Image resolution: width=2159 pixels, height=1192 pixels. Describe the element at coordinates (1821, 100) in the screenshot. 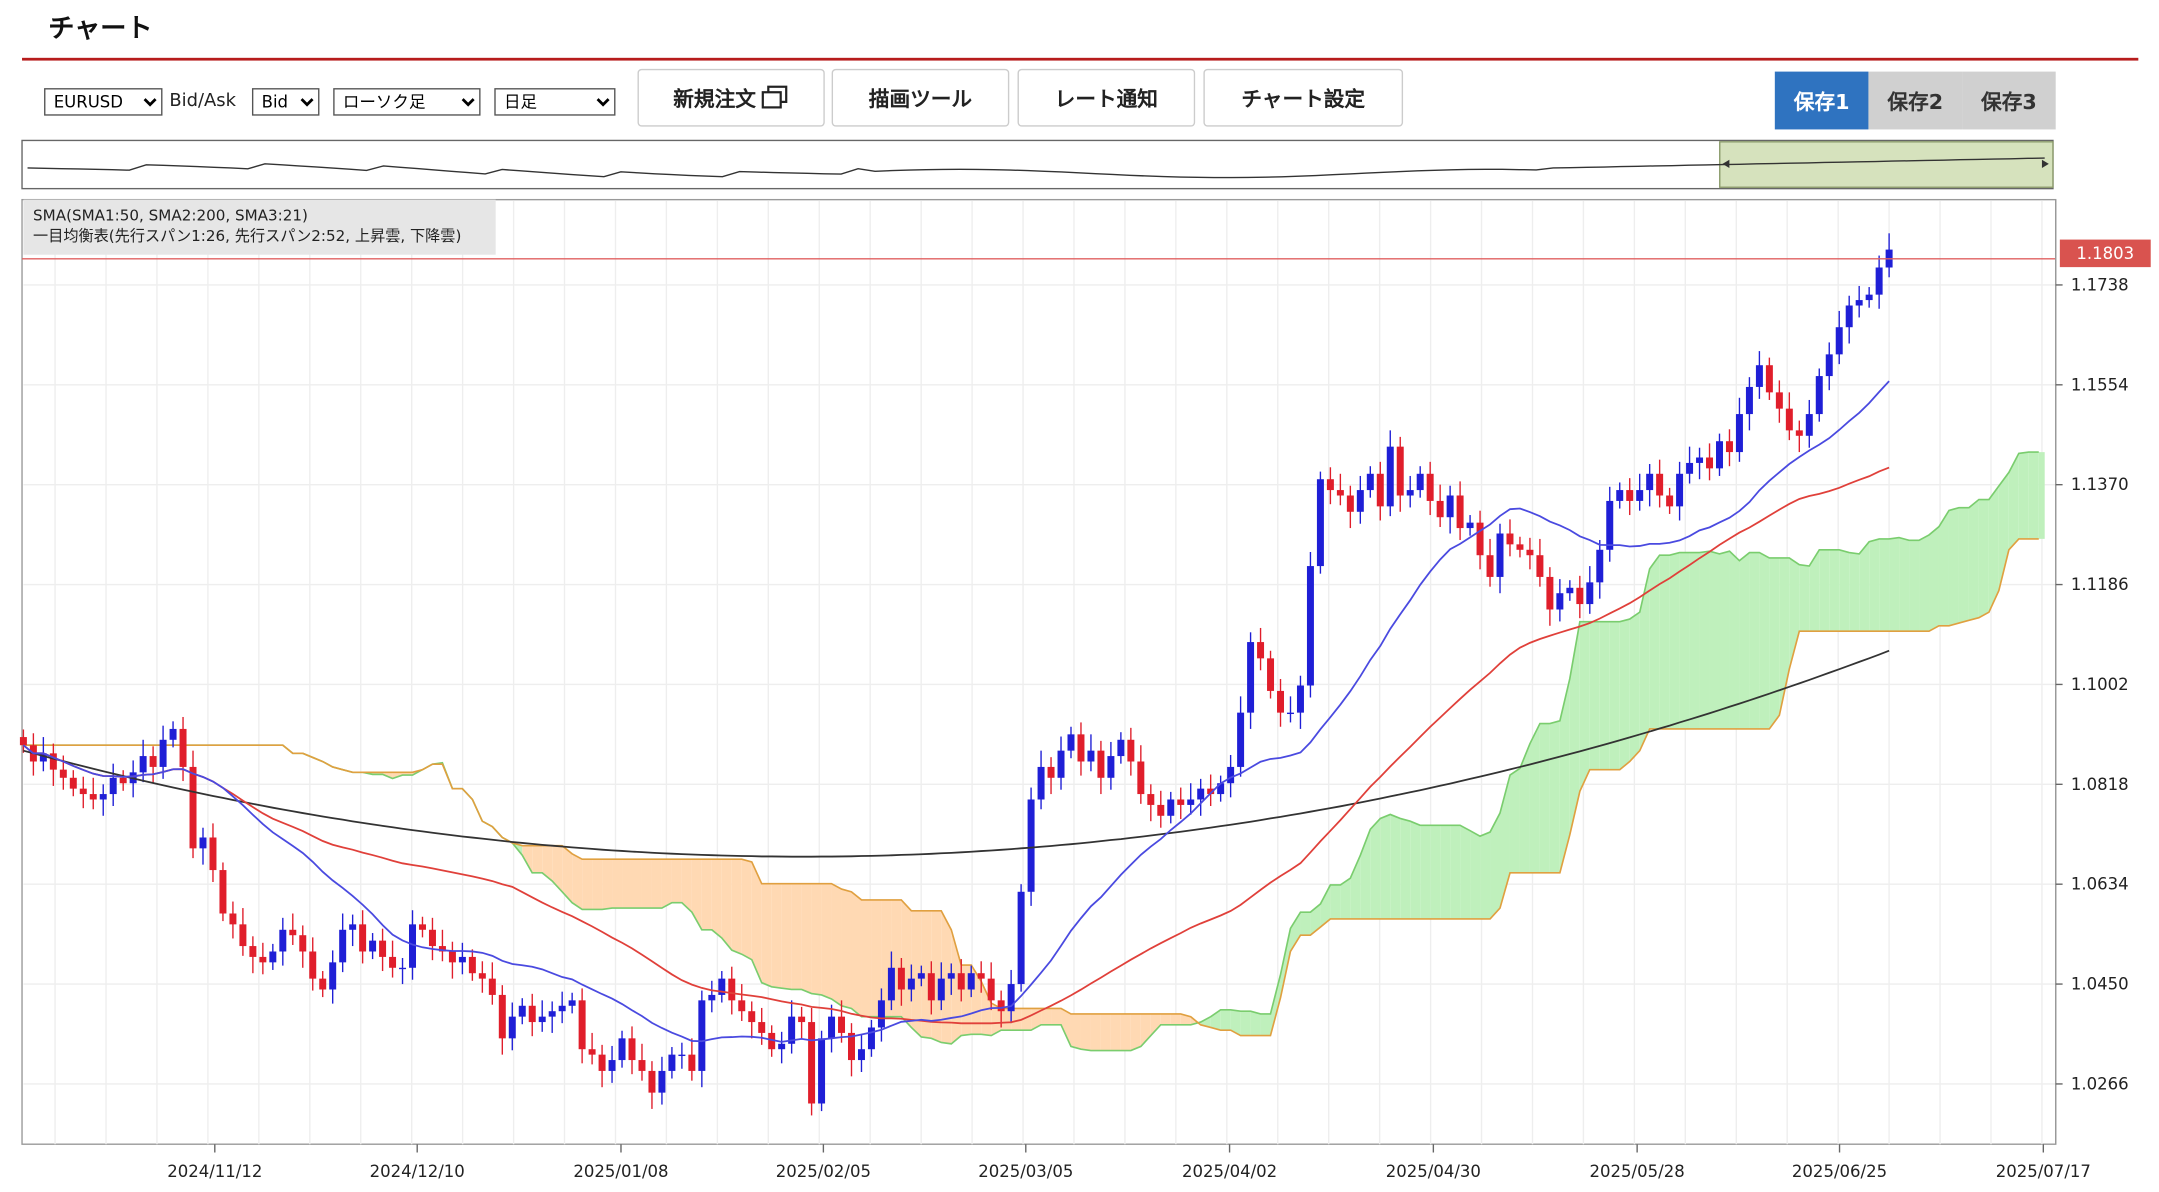

I see `save-slot-1-button: 保存1` at that location.